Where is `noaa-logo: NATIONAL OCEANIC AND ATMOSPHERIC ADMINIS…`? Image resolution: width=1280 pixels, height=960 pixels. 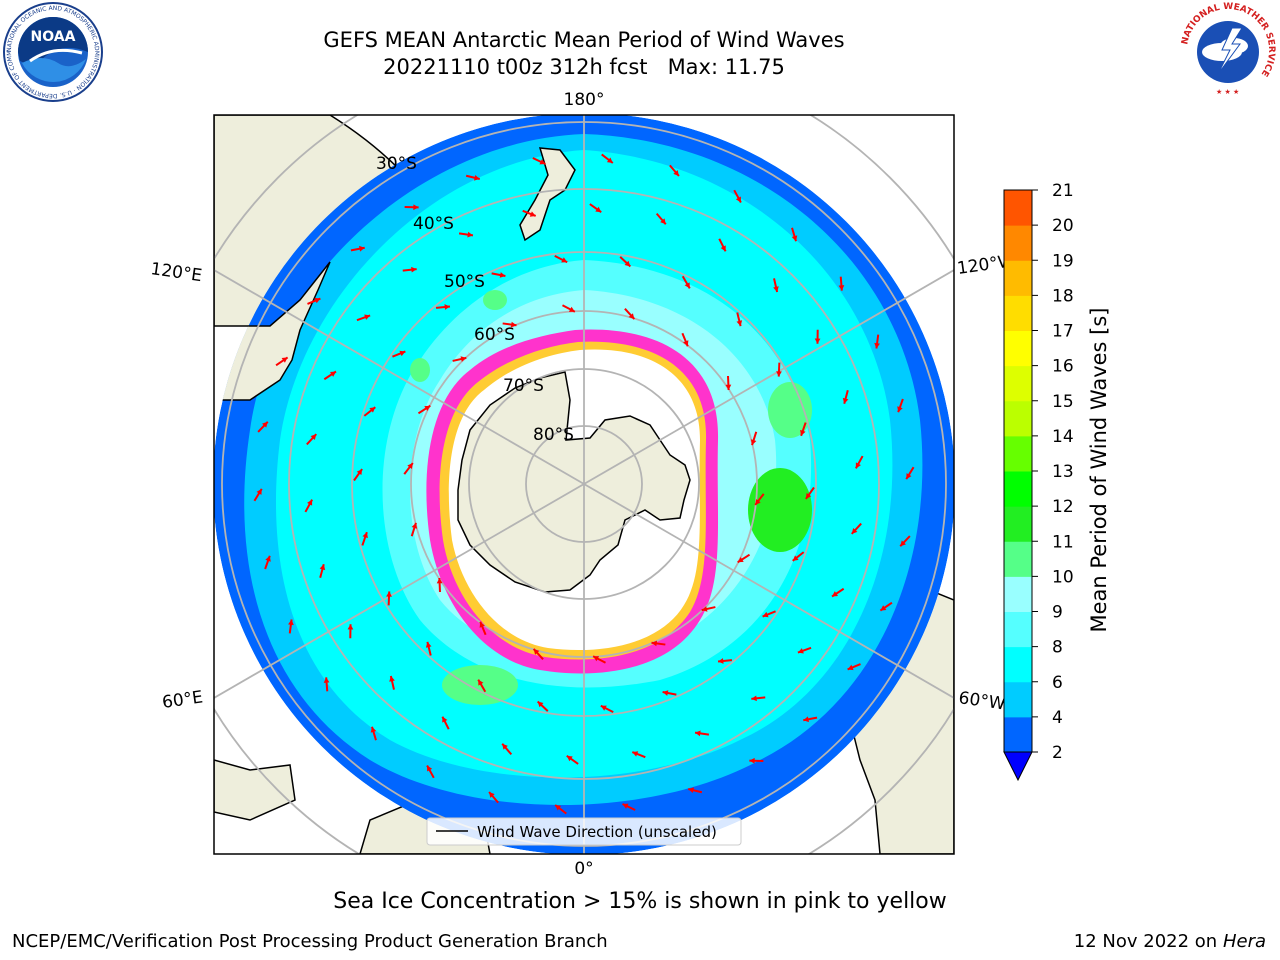
noaa-logo: NATIONAL OCEANIC AND ATMOSPHERIC ADMINIS… is located at coordinates (52, 51).